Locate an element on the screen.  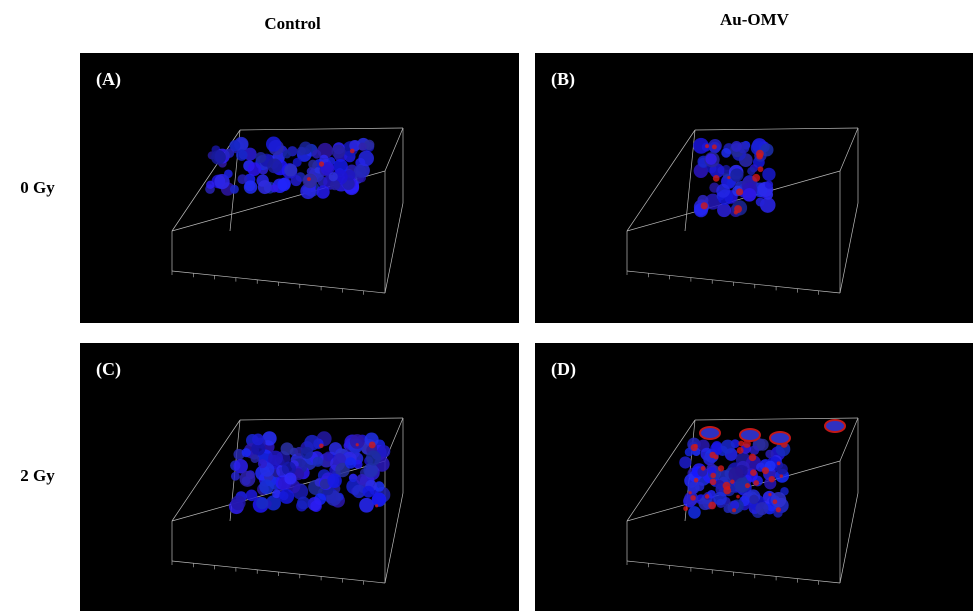
column-header: Control is located at coordinates (292, 23).